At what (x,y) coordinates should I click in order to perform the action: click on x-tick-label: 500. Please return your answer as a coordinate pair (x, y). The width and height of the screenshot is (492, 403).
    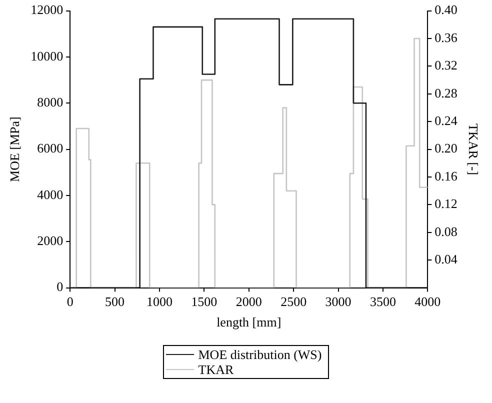
    Looking at the image, I should click on (115, 302).